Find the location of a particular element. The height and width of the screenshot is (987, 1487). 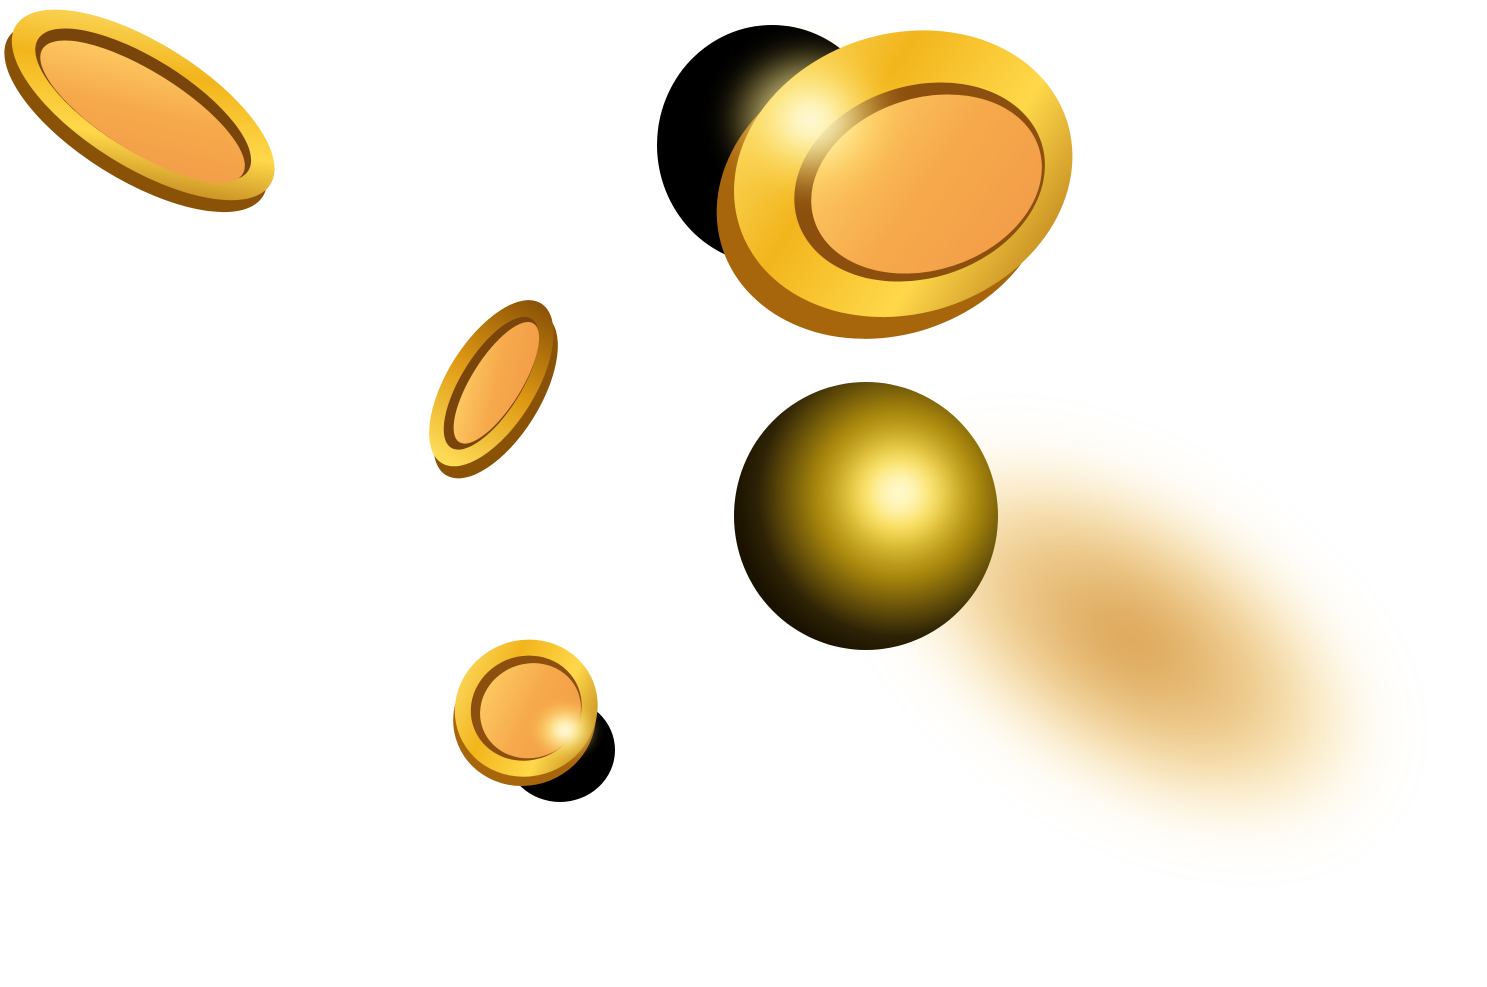

coin-center-blurred is located at coordinates (866, 516).